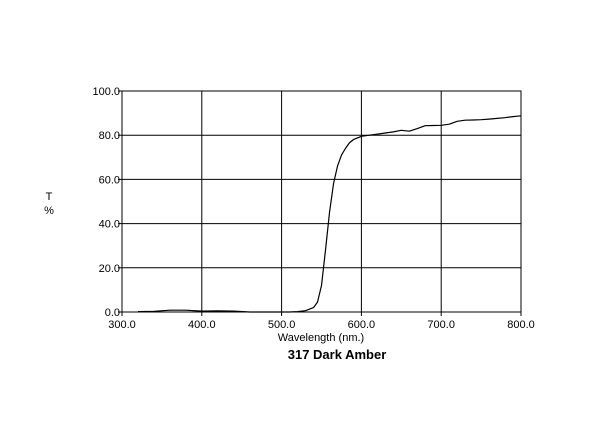 This screenshot has height=427, width=595. What do you see at coordinates (49, 197) in the screenshot?
I see `y-axis-label-line-1: T` at bounding box center [49, 197].